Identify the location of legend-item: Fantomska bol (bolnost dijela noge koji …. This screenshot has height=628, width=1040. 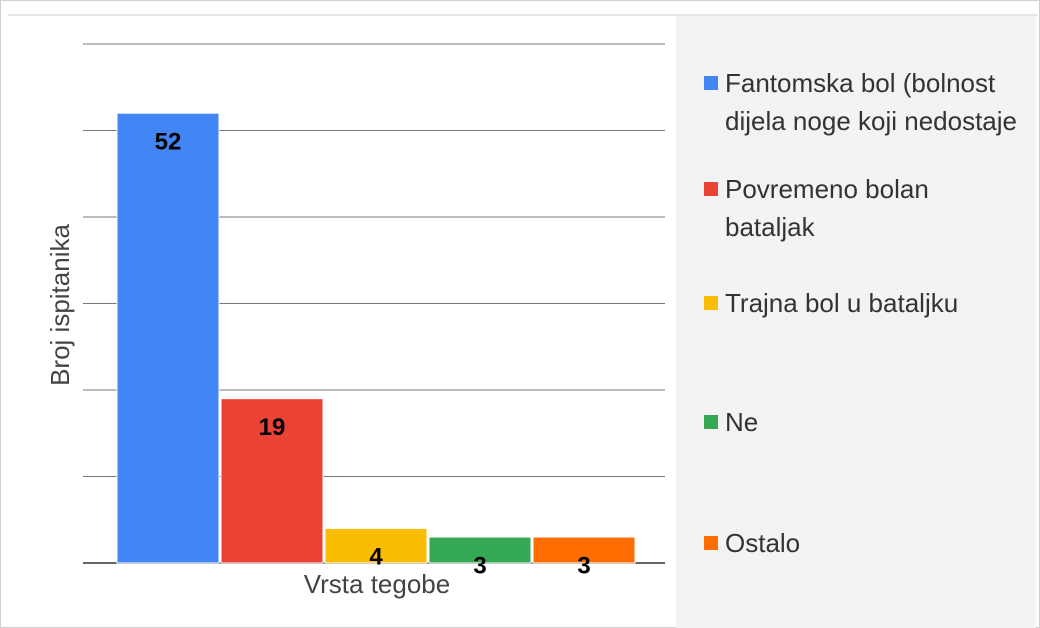
(864, 102).